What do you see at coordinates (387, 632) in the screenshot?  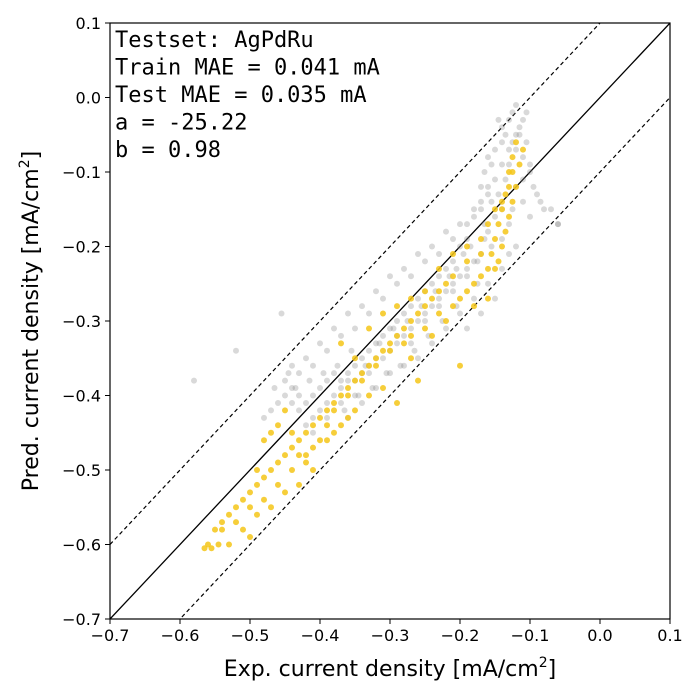 I see `x-axis: −0.7 −0.6 −0.5 −0.4 −0.3 −0.2 −0.1 0.0 0.1` at bounding box center [387, 632].